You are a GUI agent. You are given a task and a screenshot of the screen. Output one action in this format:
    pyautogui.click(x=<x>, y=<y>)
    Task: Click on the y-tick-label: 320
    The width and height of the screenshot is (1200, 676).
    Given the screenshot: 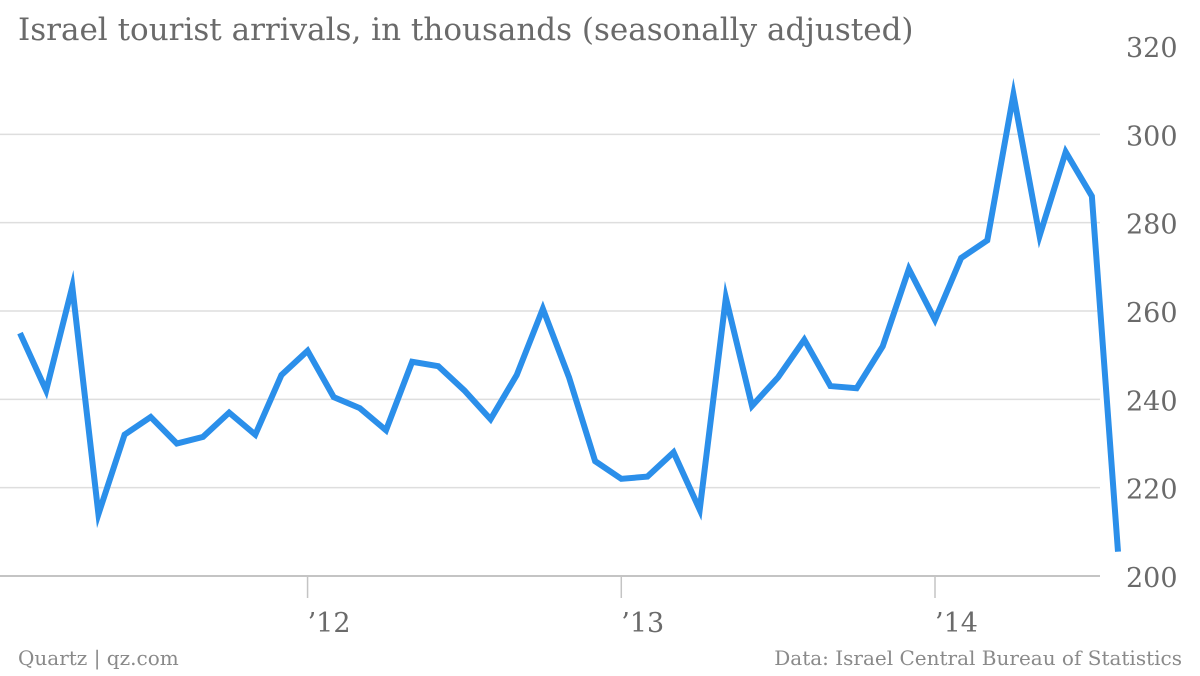 What is the action you would take?
    pyautogui.click(x=1152, y=48)
    